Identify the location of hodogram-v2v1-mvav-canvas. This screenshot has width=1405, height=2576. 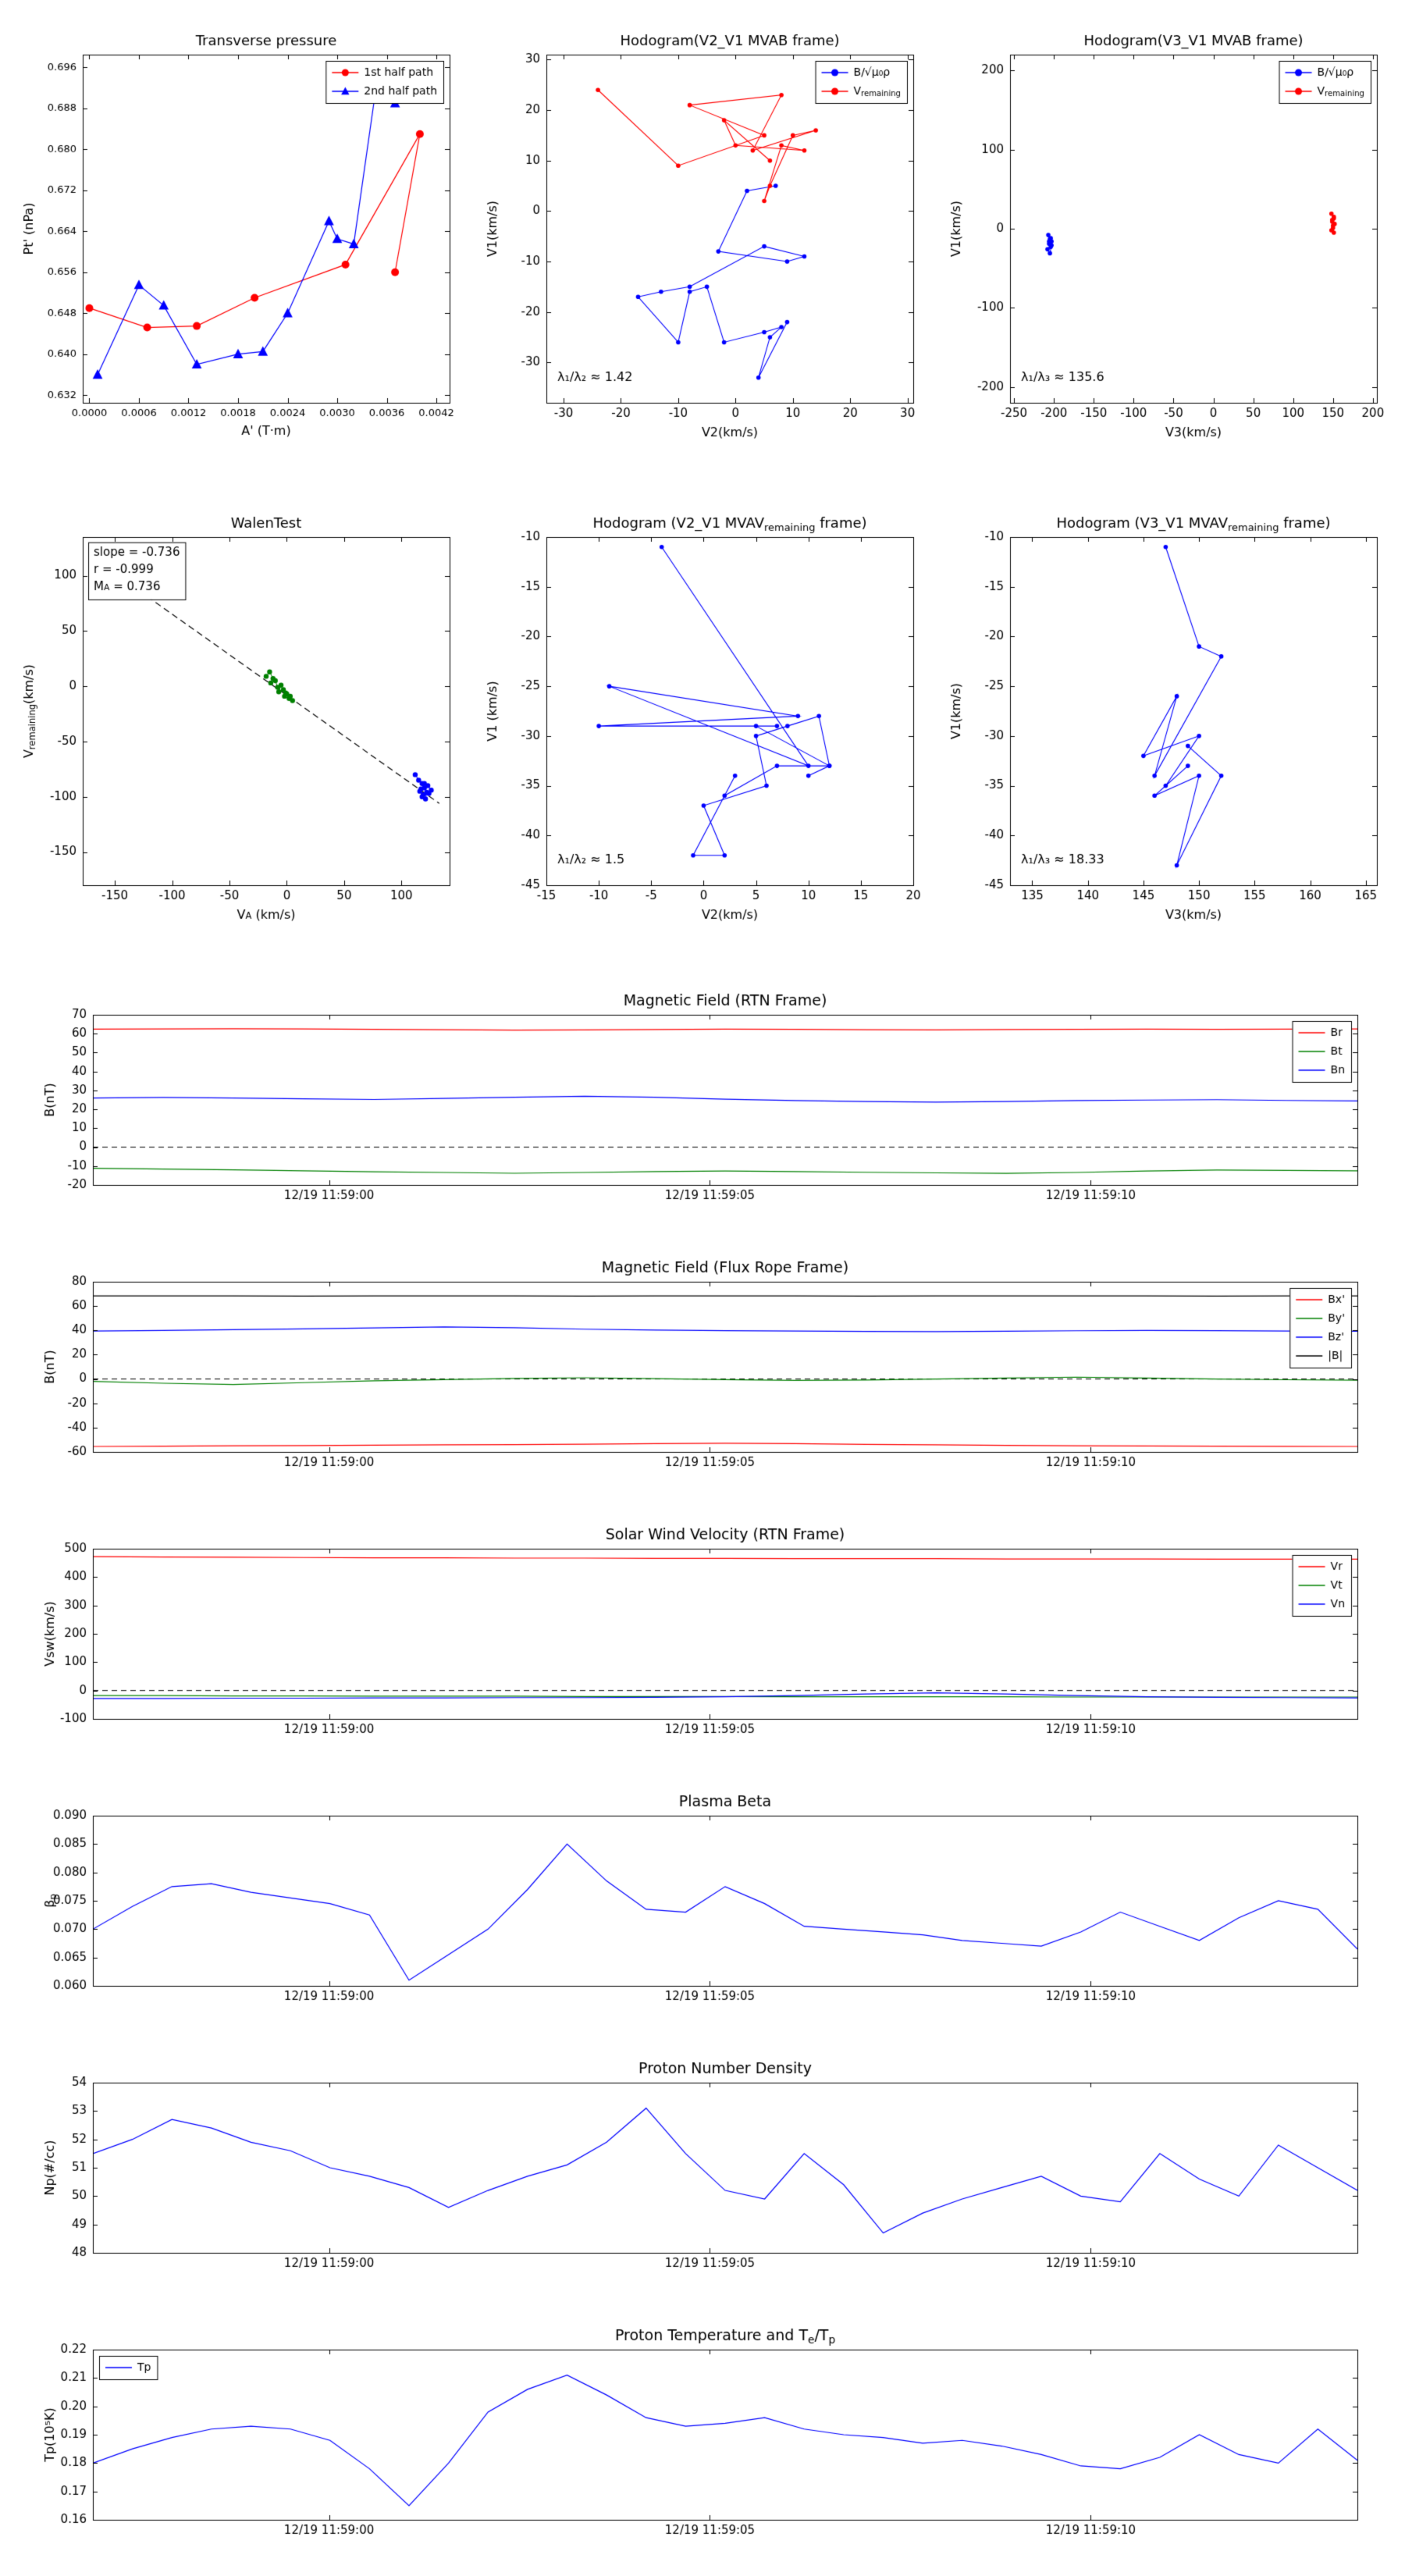
(703, 718).